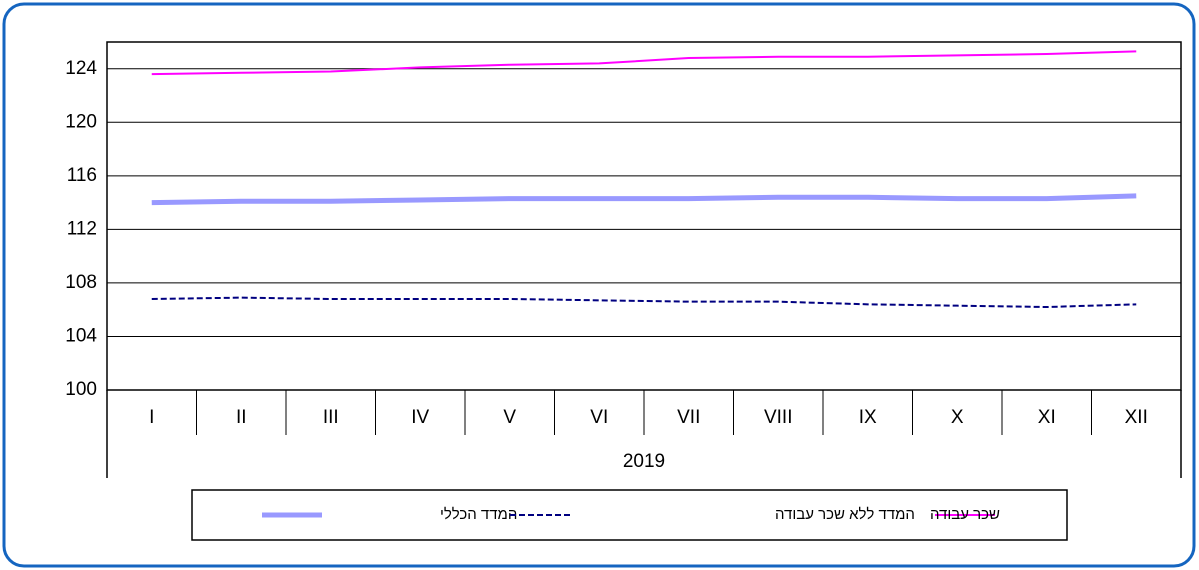  Describe the element at coordinates (1047, 417) in the screenshot. I see `x-tick-label: XI` at that location.